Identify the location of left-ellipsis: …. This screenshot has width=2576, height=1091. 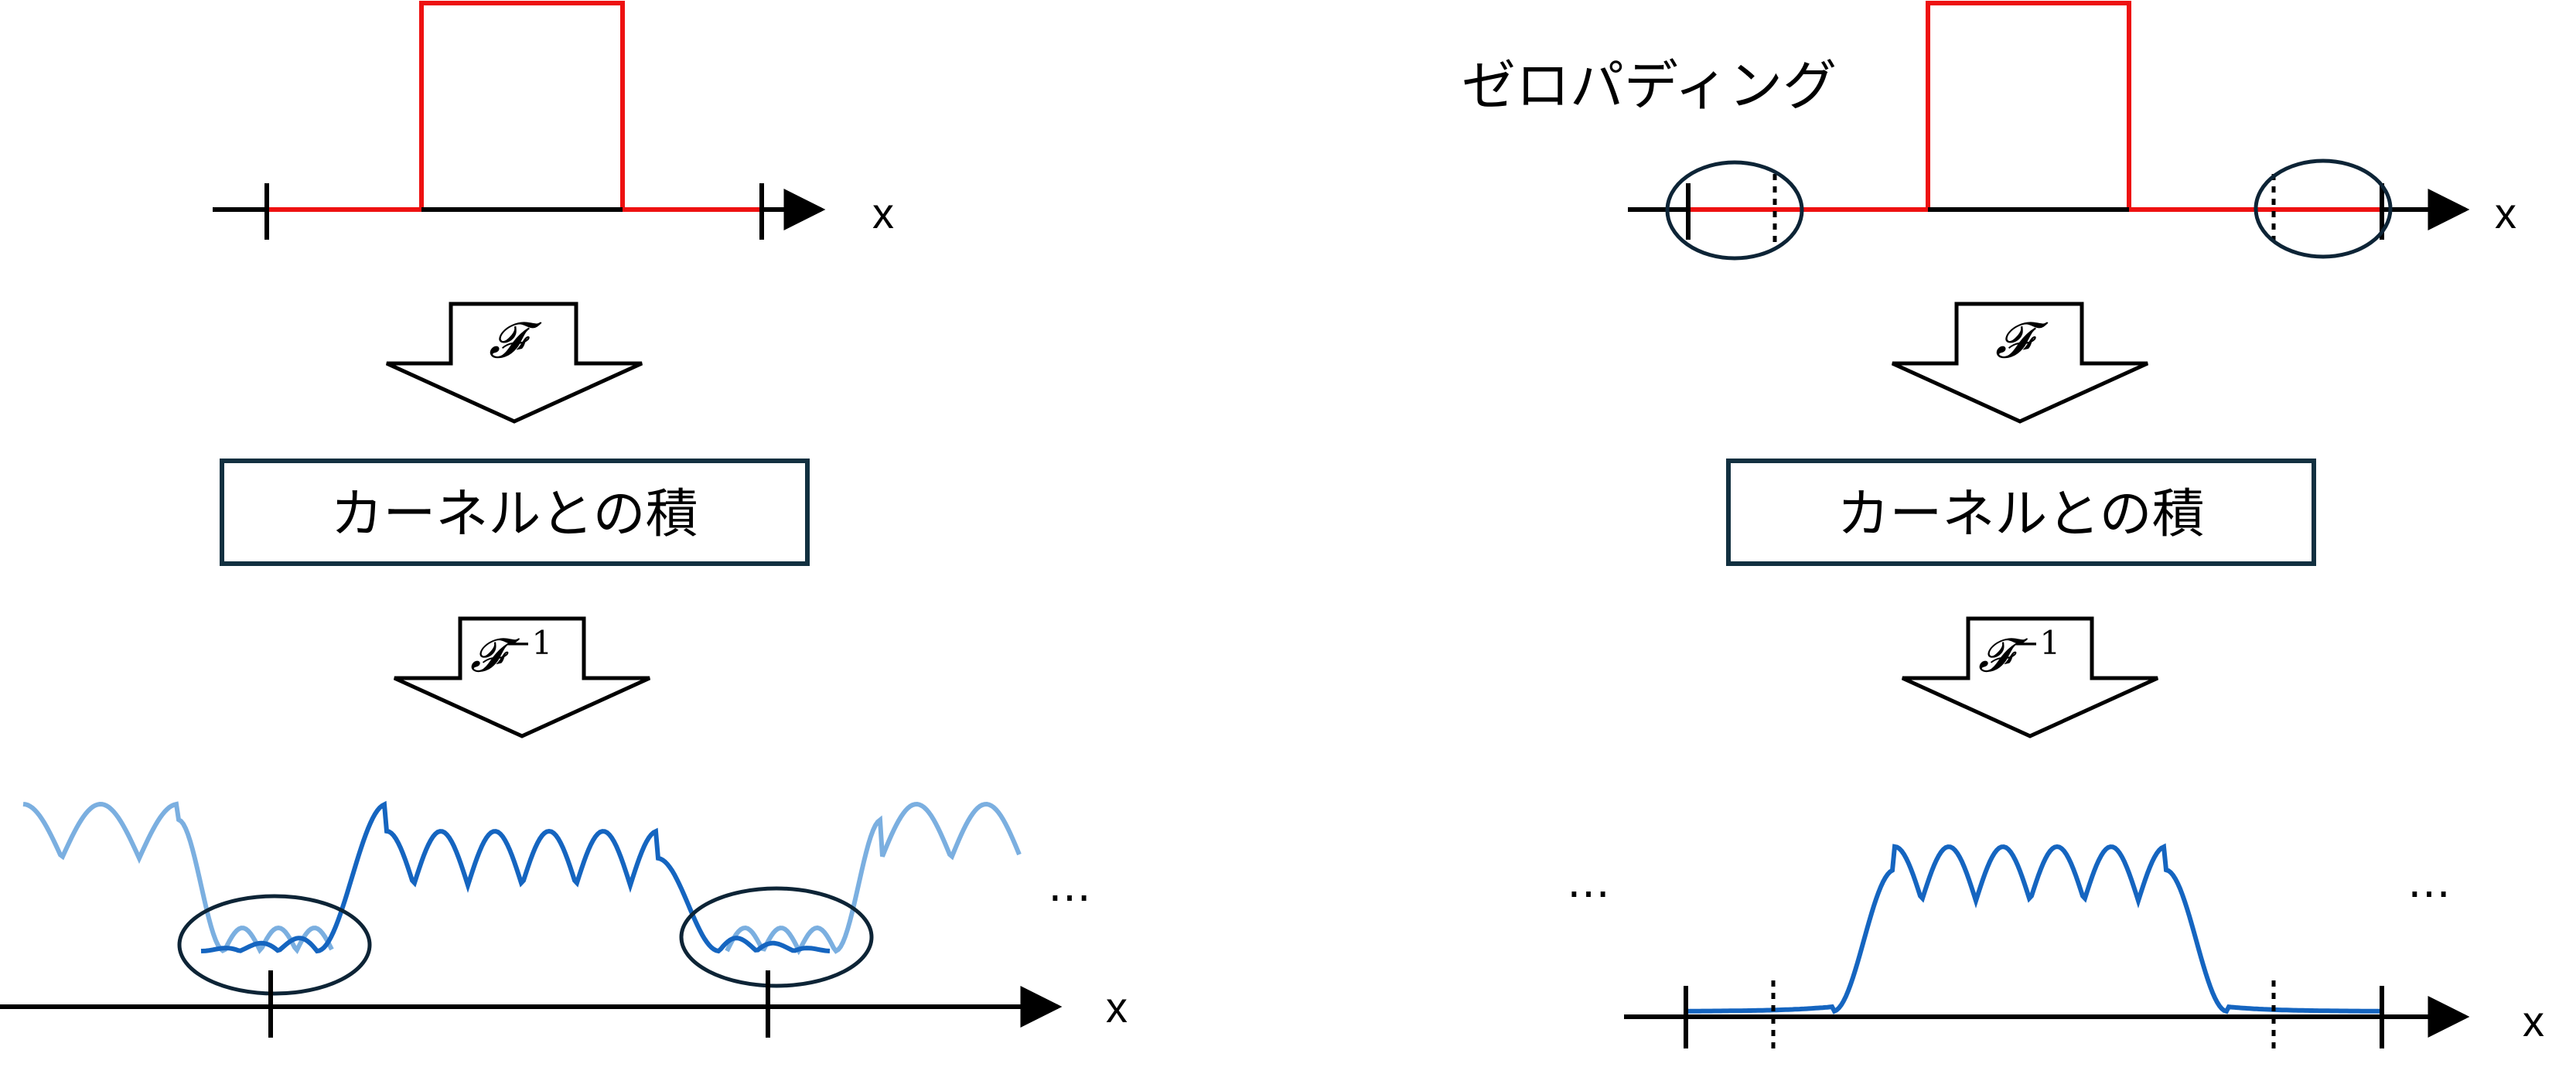
(1070, 887).